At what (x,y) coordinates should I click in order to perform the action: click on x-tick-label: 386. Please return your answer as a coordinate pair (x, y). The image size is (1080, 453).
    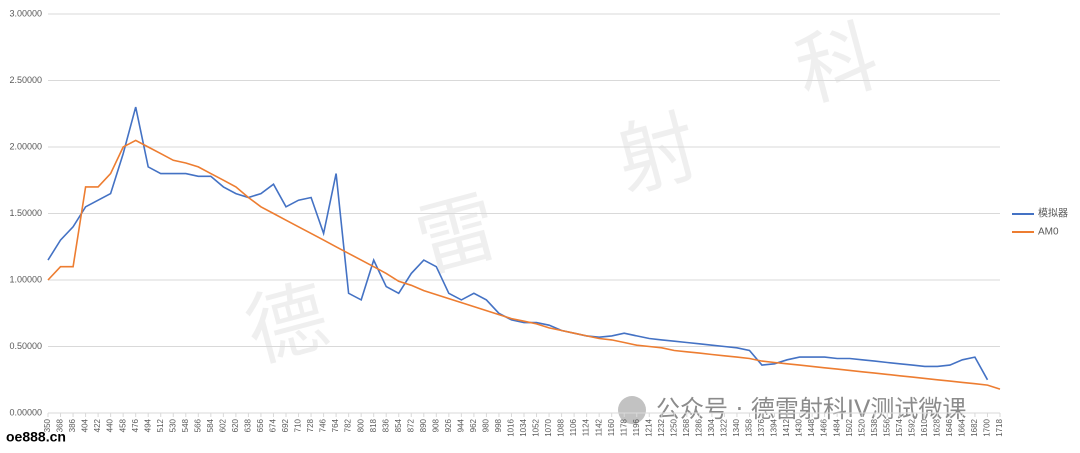
    Looking at the image, I should click on (72, 425).